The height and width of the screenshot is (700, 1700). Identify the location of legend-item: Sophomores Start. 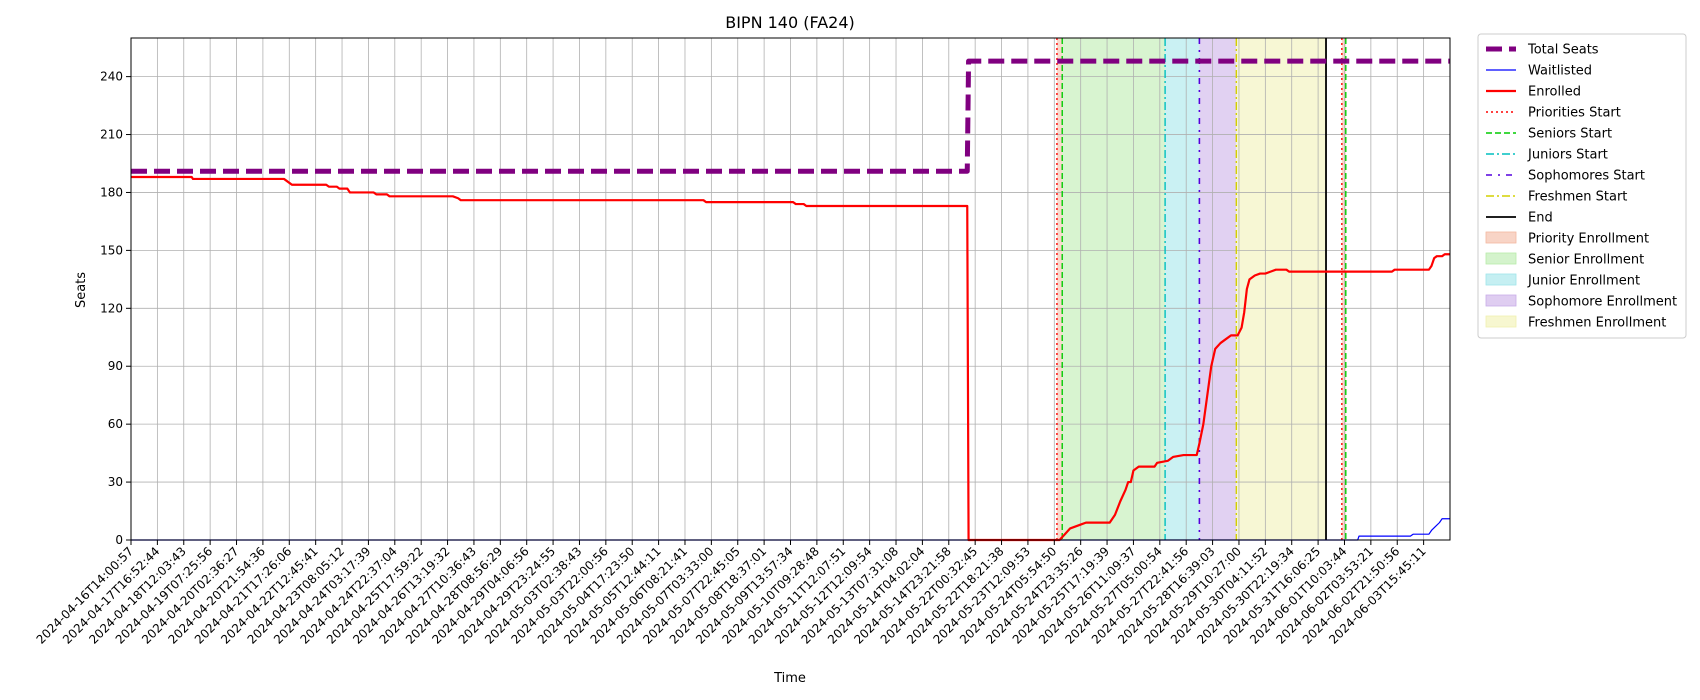
(1565, 176).